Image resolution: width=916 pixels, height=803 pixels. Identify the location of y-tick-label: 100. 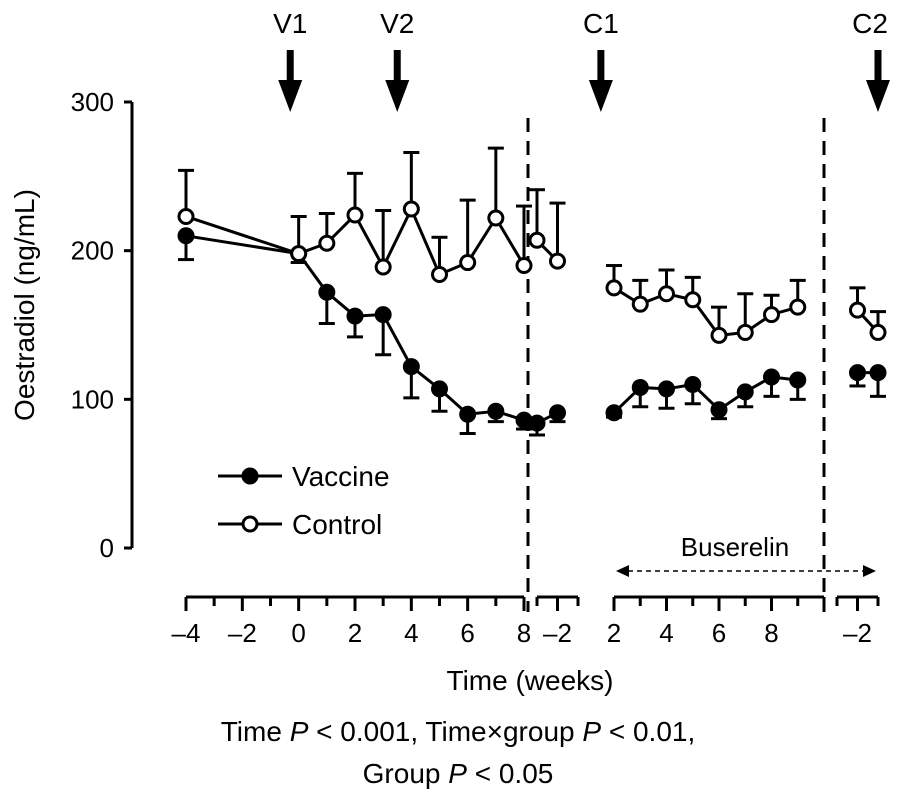
(92, 399).